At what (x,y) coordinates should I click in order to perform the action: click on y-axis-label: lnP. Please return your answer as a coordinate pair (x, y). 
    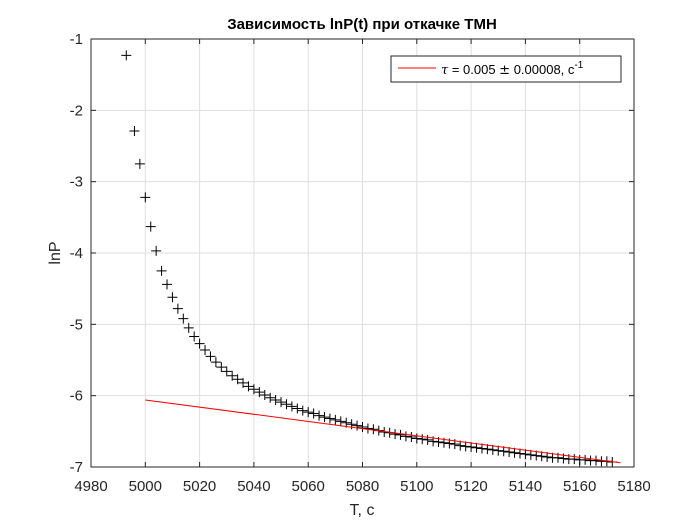
    Looking at the image, I should click on (55, 252).